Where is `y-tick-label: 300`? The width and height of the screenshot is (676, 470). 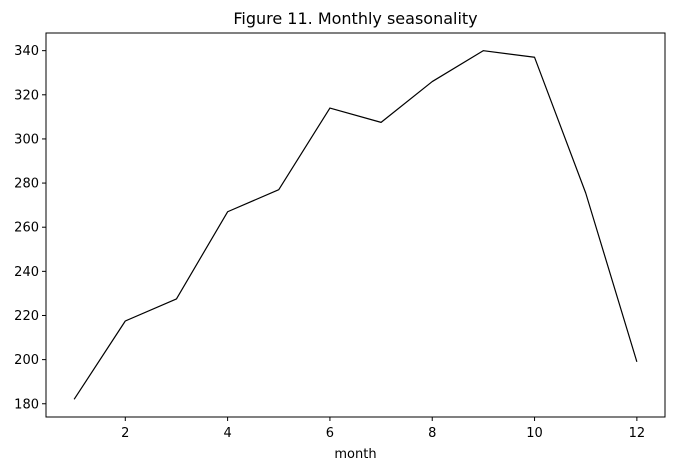
y-tick-label: 300 is located at coordinates (26, 139).